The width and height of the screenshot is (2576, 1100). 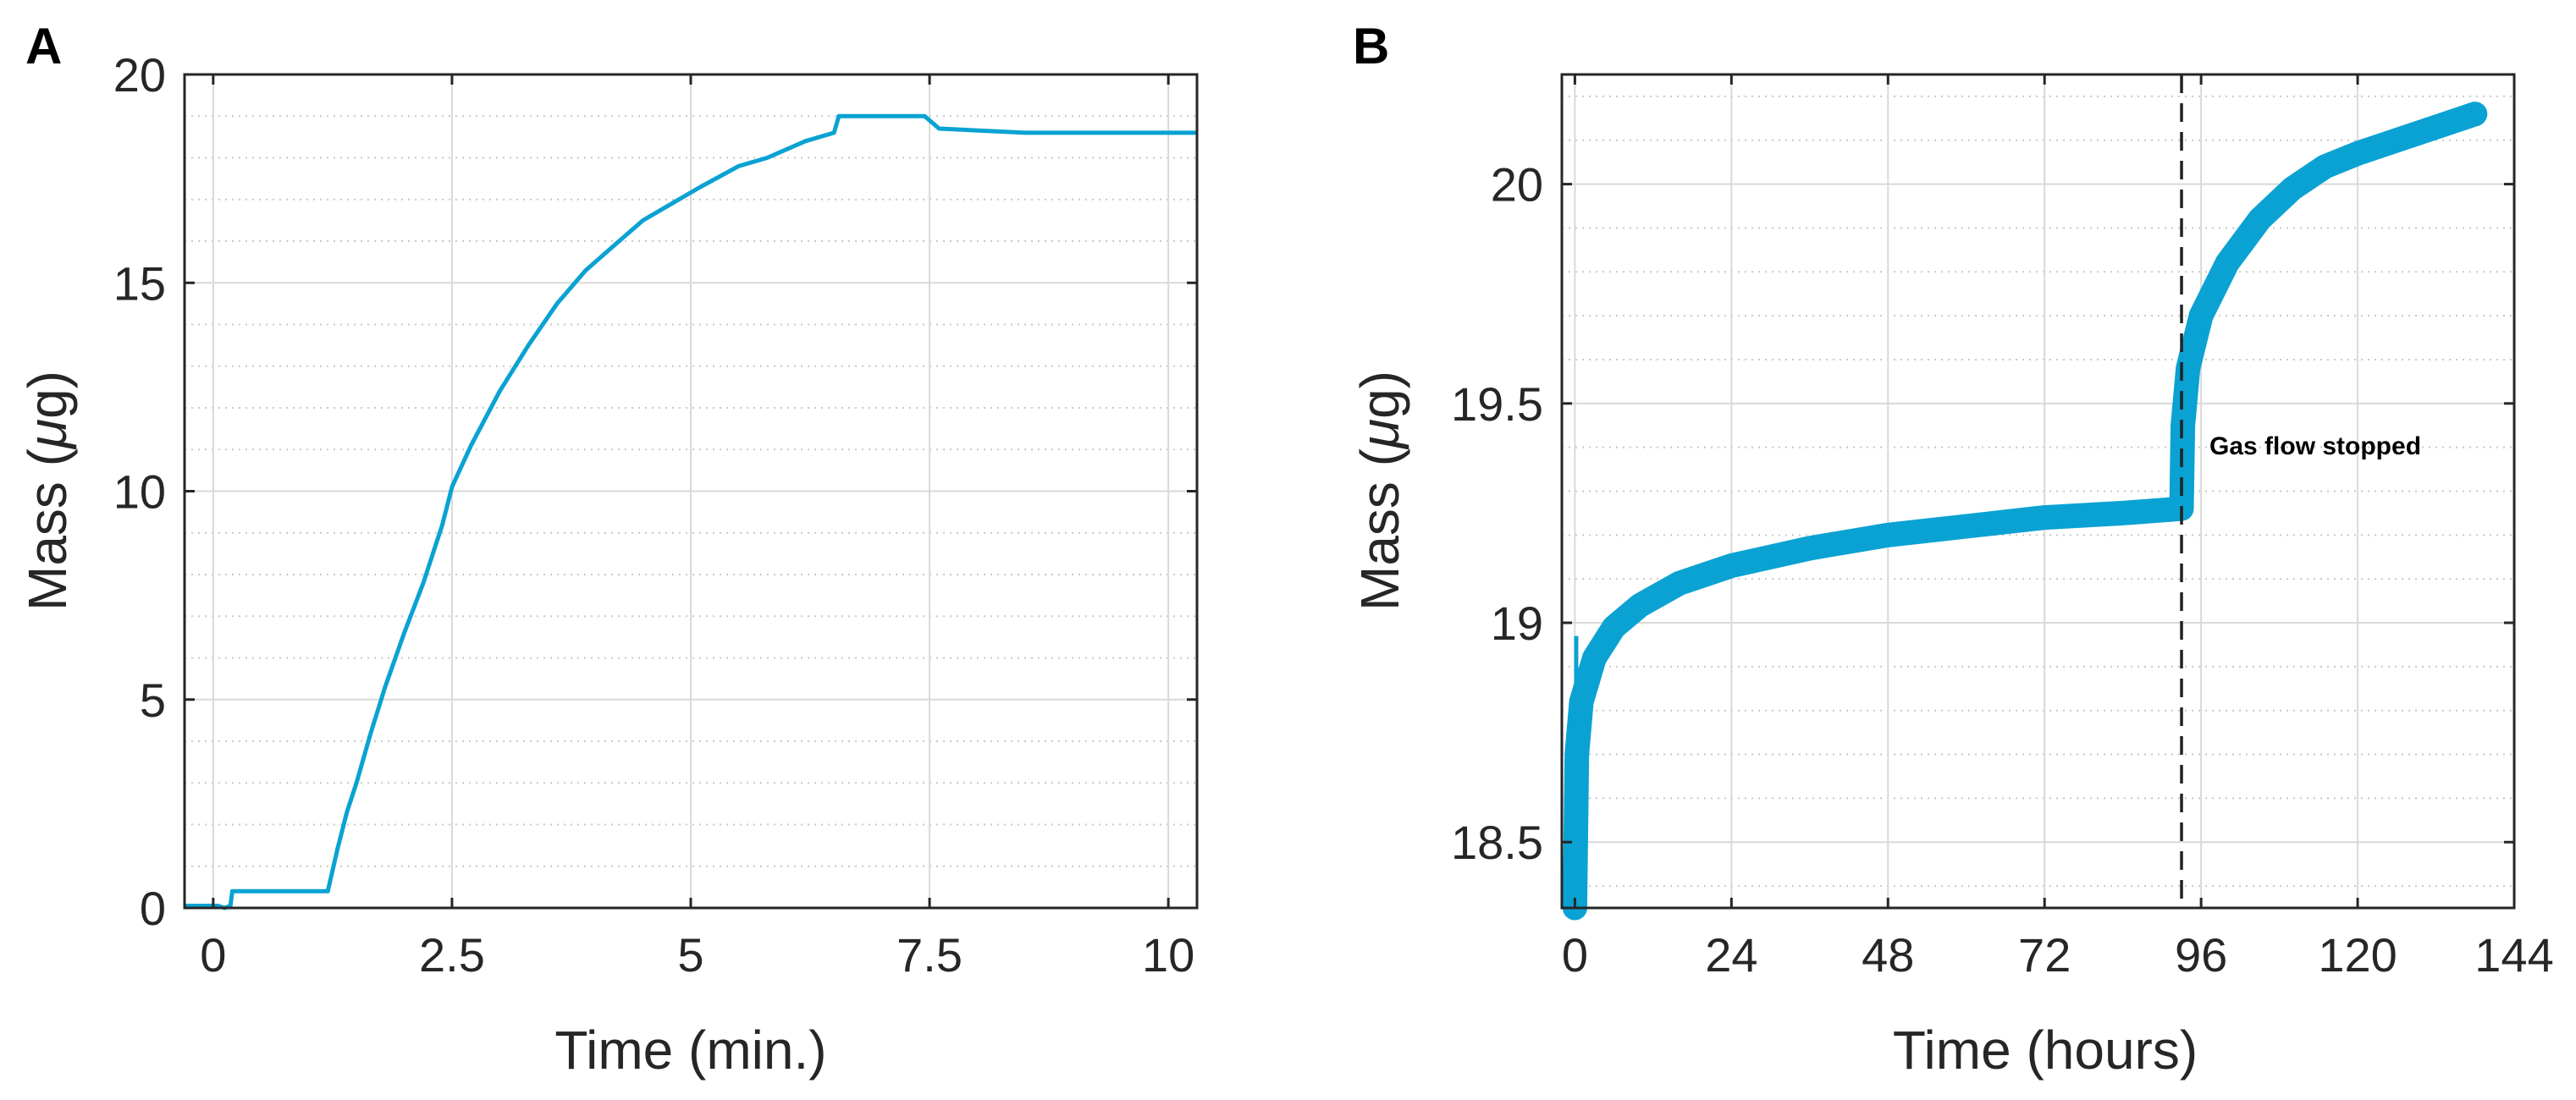 I want to click on panel-b-y-axis-label-text: Mass (, so click(x=1380, y=529).